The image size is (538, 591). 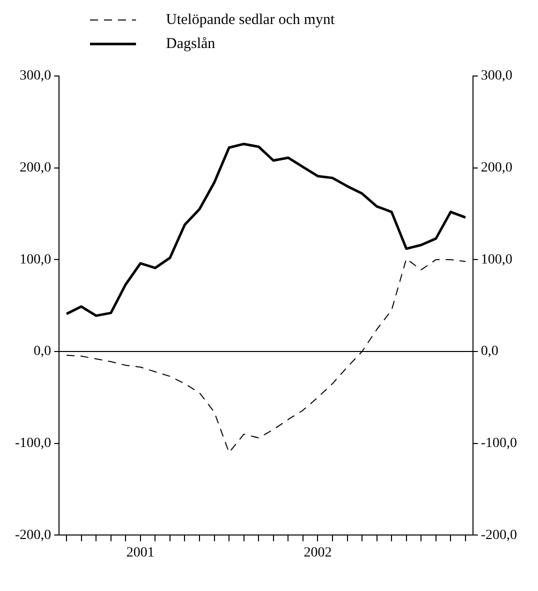 I want to click on y2-tick-label: 0,0, so click(x=489, y=352).